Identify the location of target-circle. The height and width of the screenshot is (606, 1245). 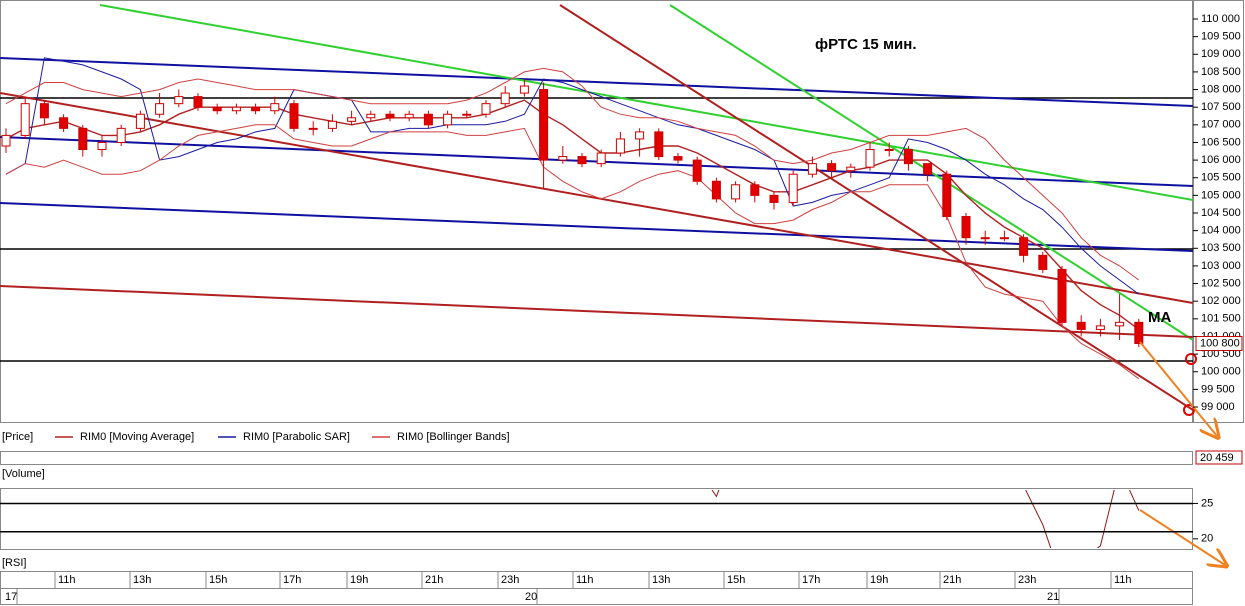
(1189, 410).